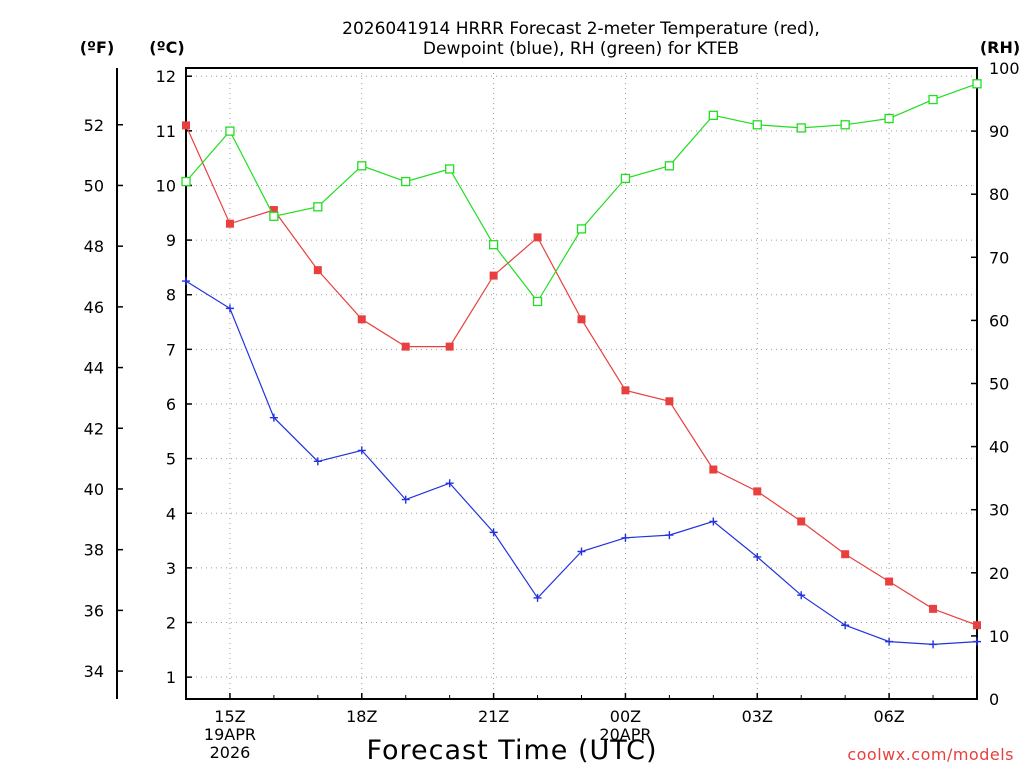 The width and height of the screenshot is (1024, 768). I want to click on time-tick-label: 15Z, so click(229, 716).